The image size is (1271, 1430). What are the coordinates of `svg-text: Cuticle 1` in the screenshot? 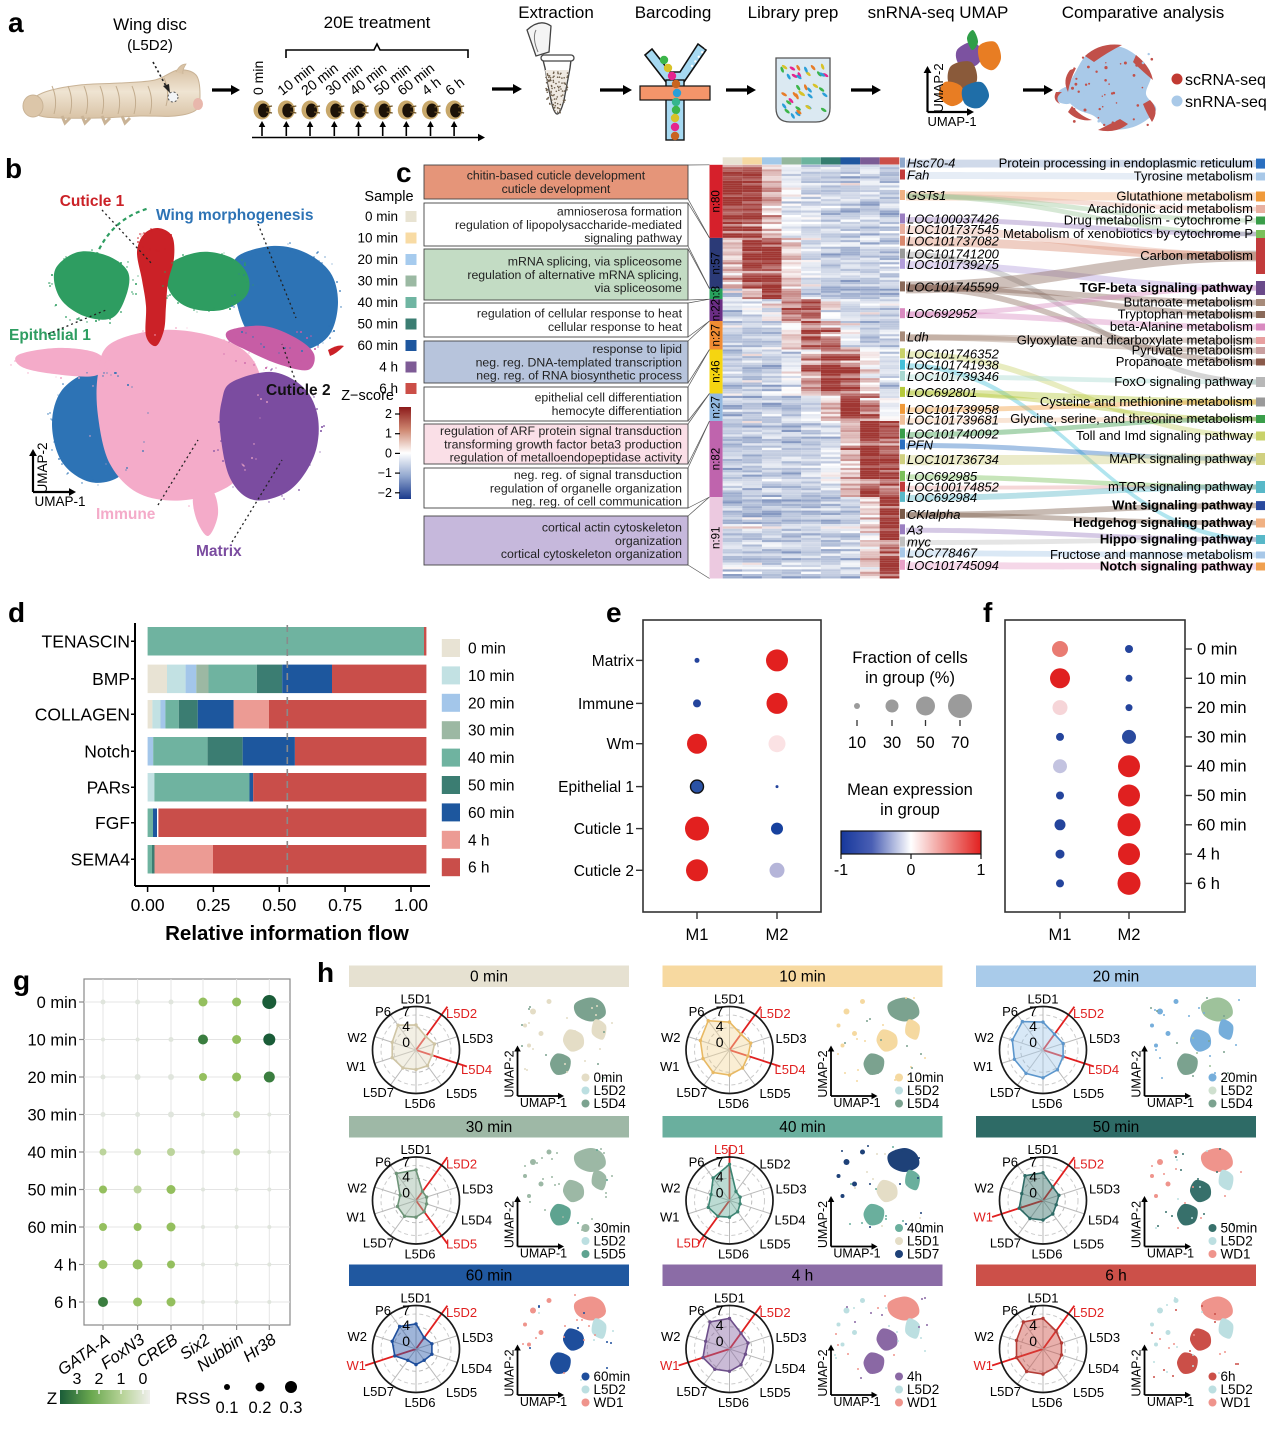 It's located at (92, 201).